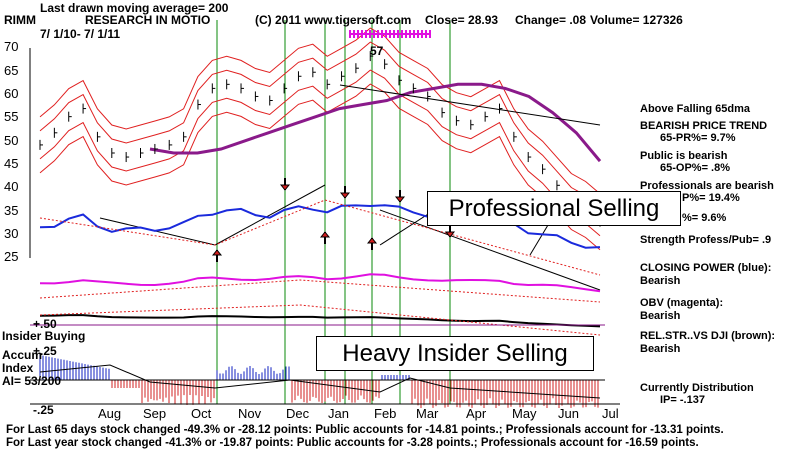 The width and height of the screenshot is (800, 452). I want to click on index-label: Index, so click(18, 368).